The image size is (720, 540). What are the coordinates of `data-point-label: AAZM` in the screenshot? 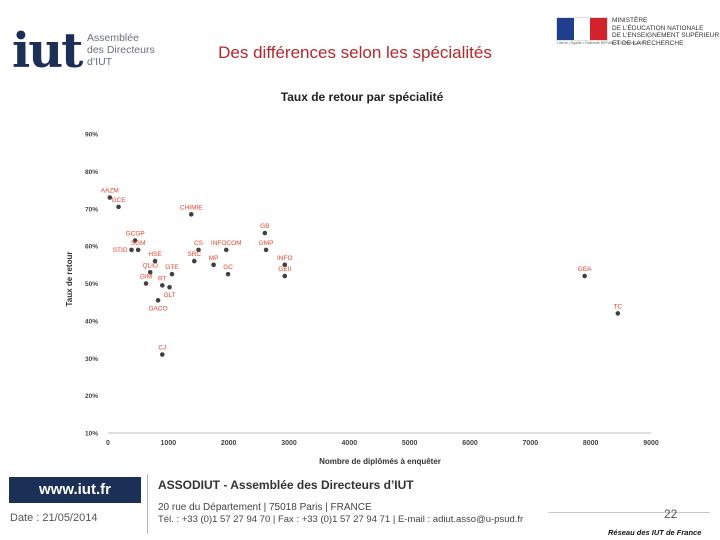 It's located at (110, 191).